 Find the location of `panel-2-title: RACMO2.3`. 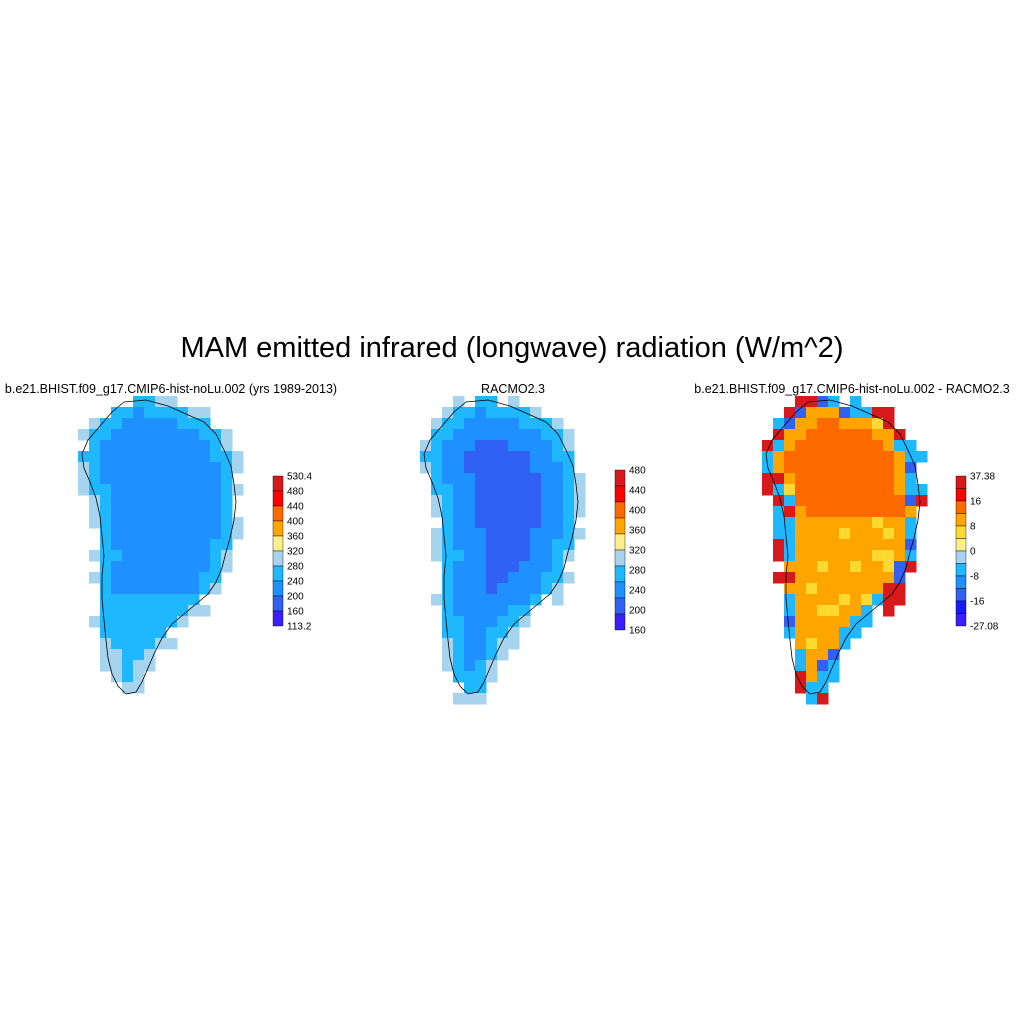

panel-2-title: RACMO2.3 is located at coordinates (513, 389).